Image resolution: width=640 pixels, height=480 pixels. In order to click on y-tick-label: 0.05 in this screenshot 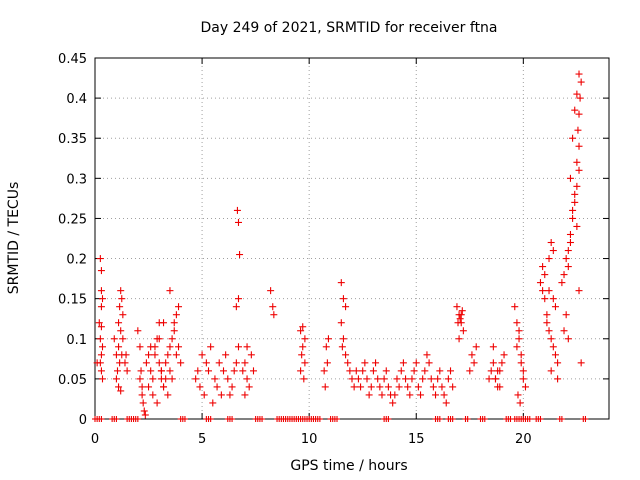, I will do `click(72, 380)`.